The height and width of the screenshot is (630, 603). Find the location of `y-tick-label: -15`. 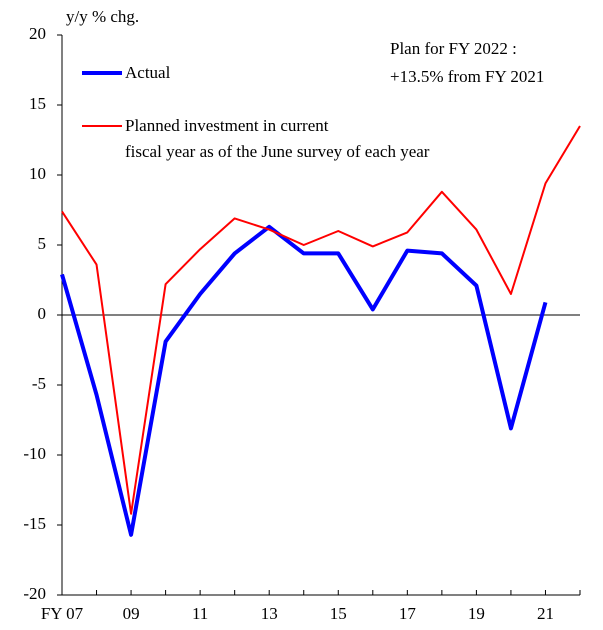

y-tick-label: -15 is located at coordinates (34, 523).